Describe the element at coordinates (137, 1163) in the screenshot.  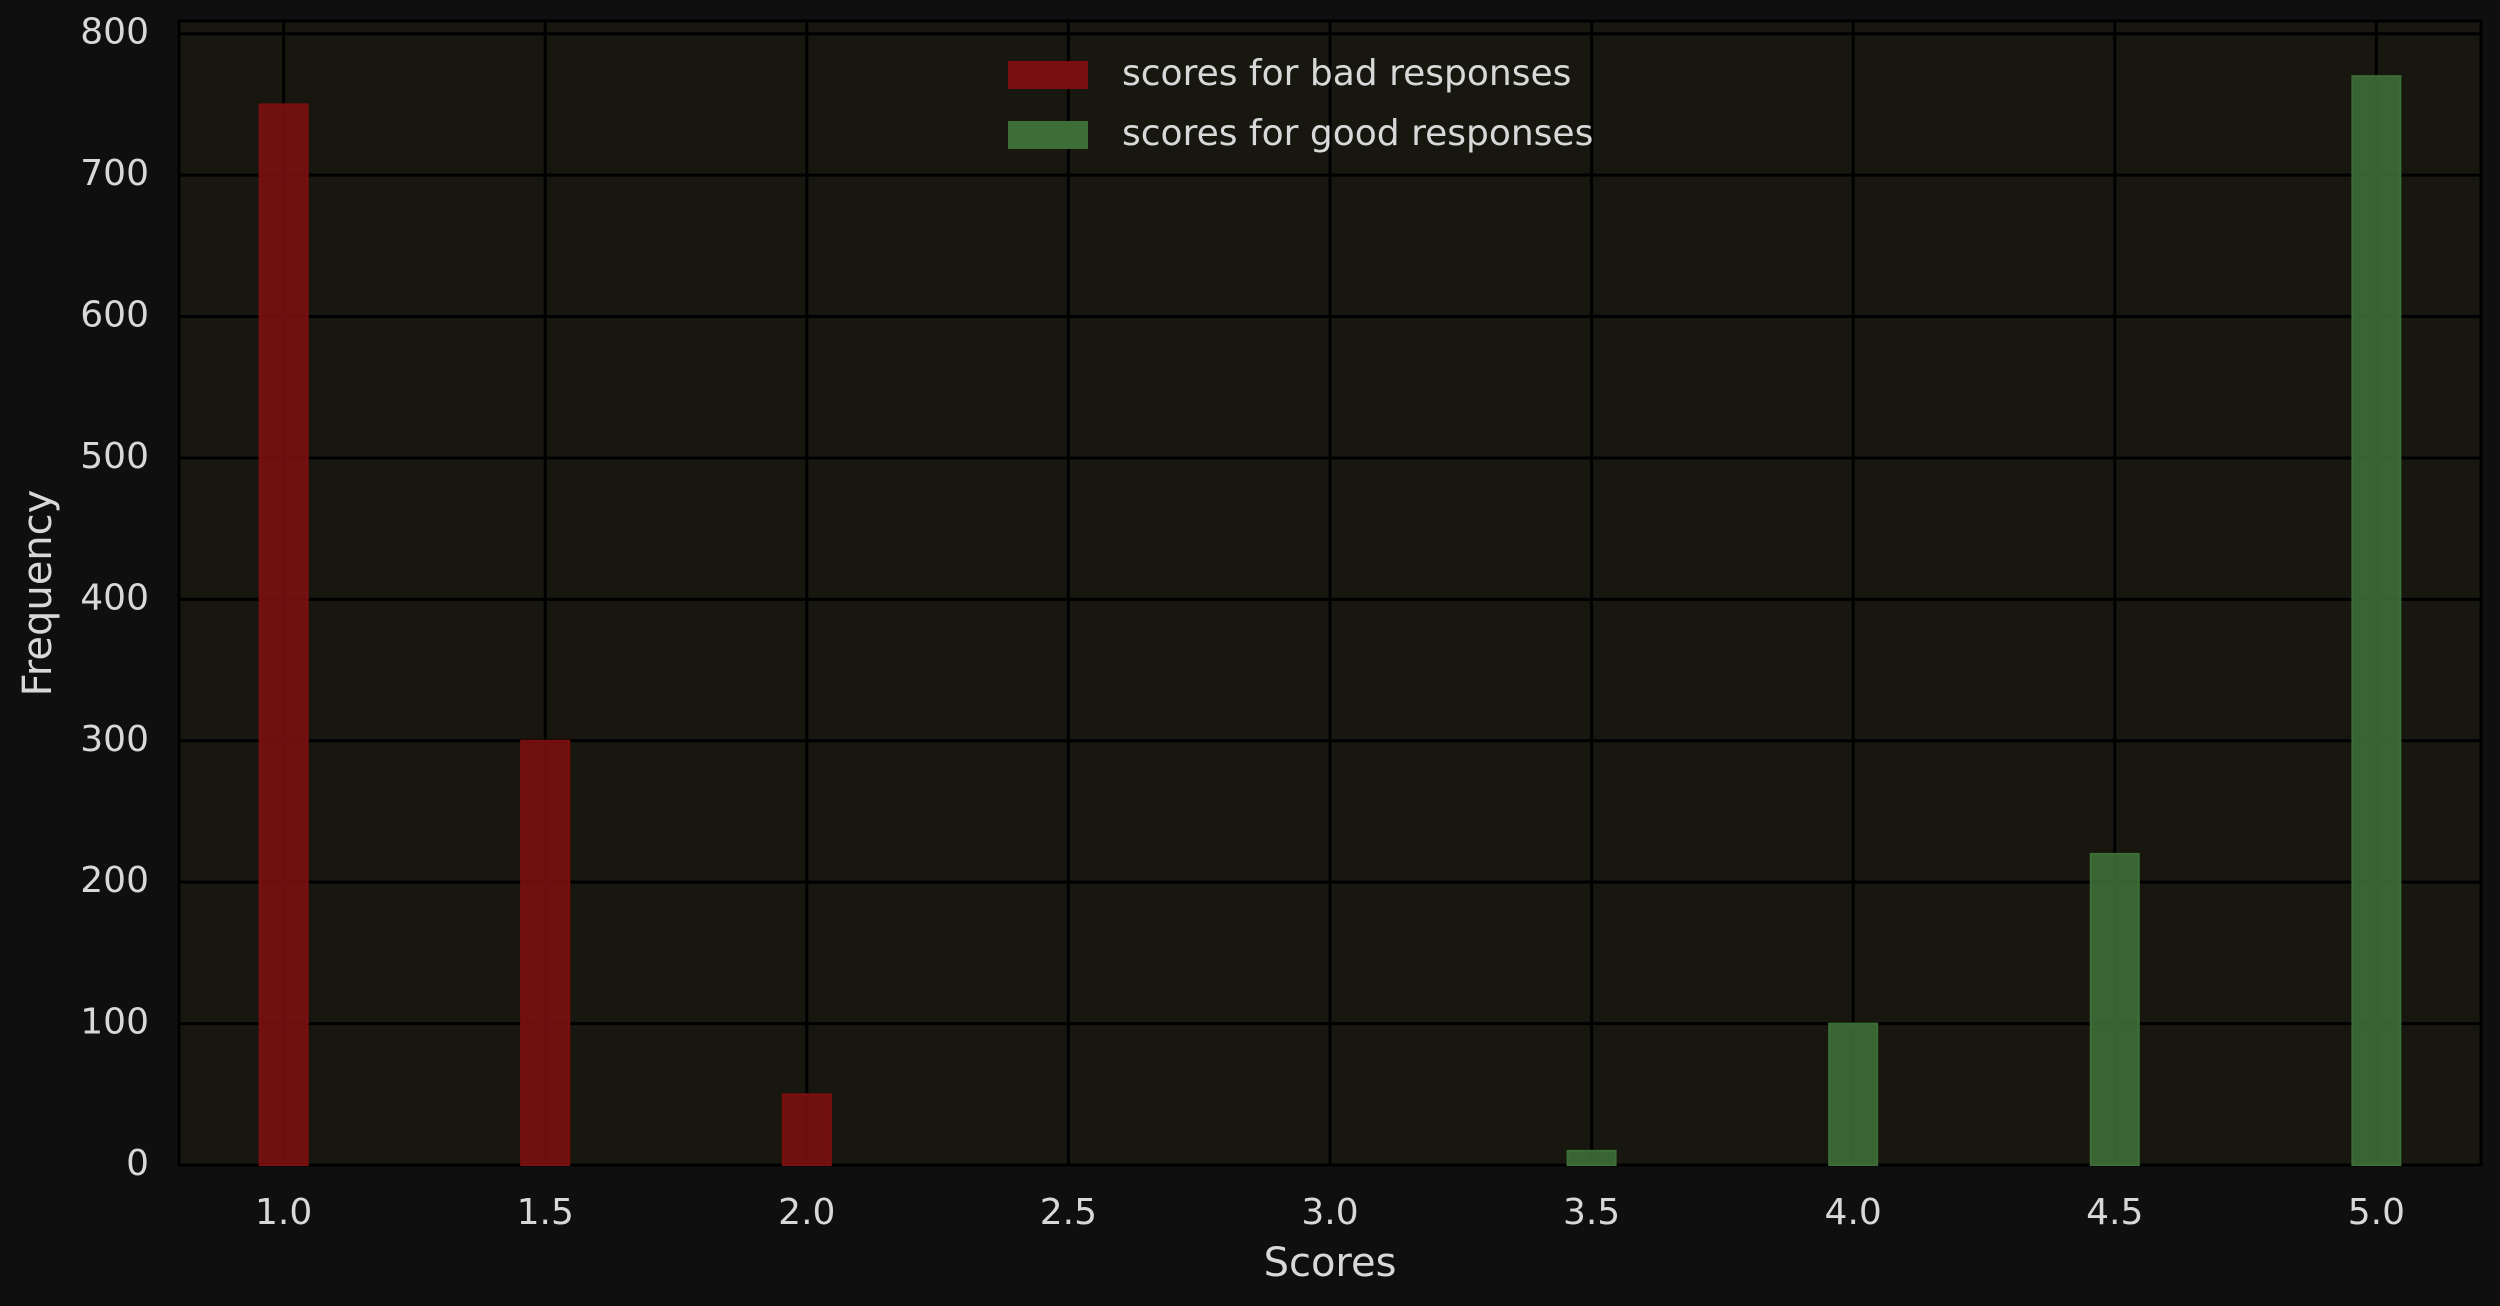
I see `y-tick-label: 0` at that location.